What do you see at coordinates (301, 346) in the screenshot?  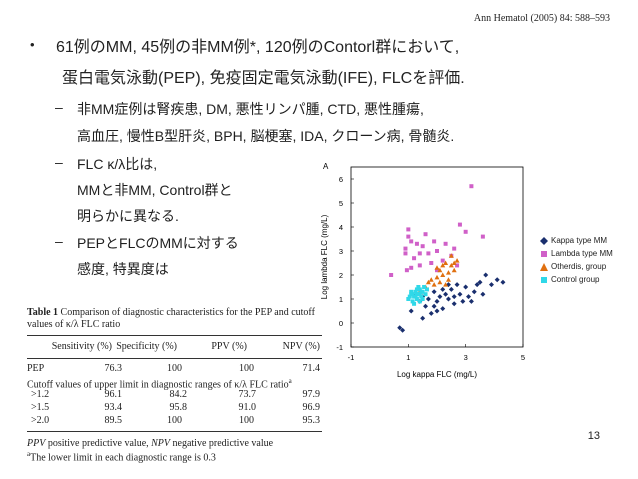 I see `header-npv: NPV (%)` at bounding box center [301, 346].